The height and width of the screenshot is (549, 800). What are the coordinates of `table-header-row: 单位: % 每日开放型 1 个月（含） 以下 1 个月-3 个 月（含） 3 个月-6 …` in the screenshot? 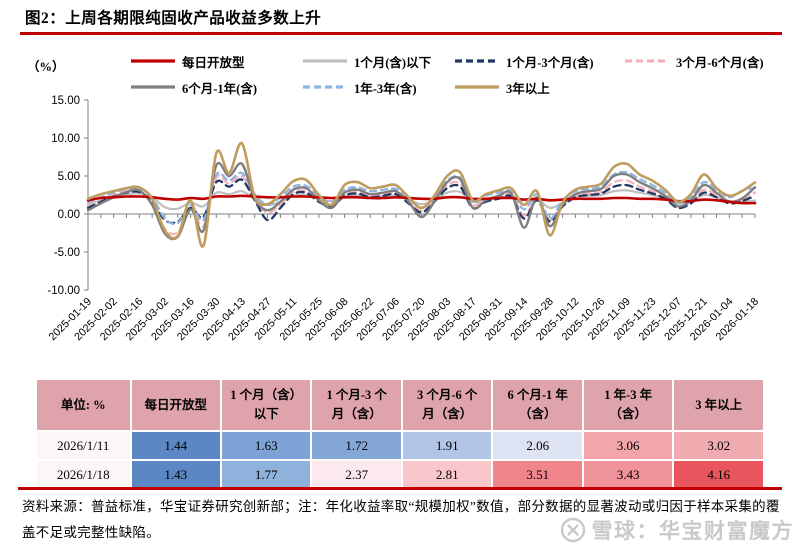 It's located at (400, 405).